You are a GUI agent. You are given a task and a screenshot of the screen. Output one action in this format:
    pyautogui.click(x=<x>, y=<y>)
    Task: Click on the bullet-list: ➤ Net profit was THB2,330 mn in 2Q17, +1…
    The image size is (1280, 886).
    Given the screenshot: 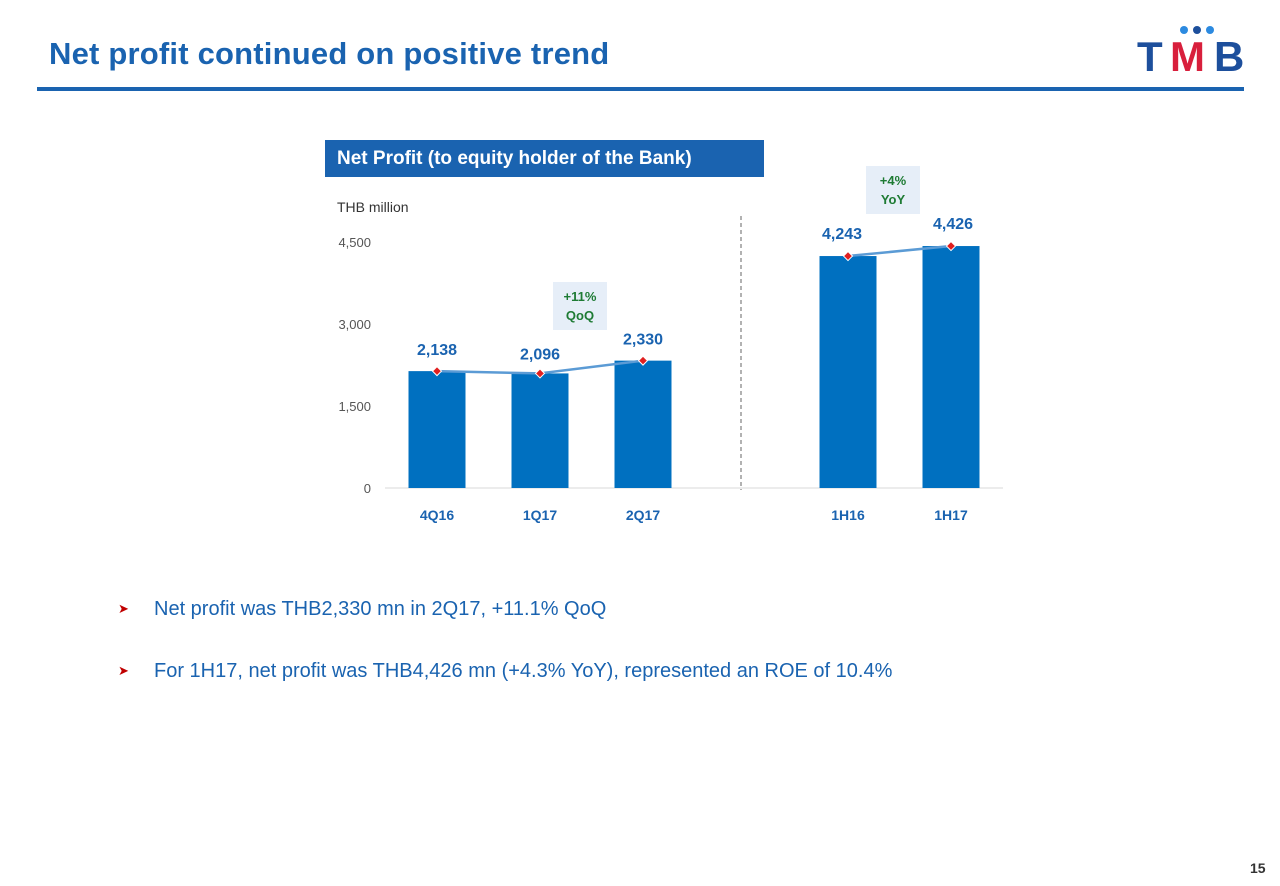 What is the action you would take?
    pyautogui.click(x=505, y=654)
    